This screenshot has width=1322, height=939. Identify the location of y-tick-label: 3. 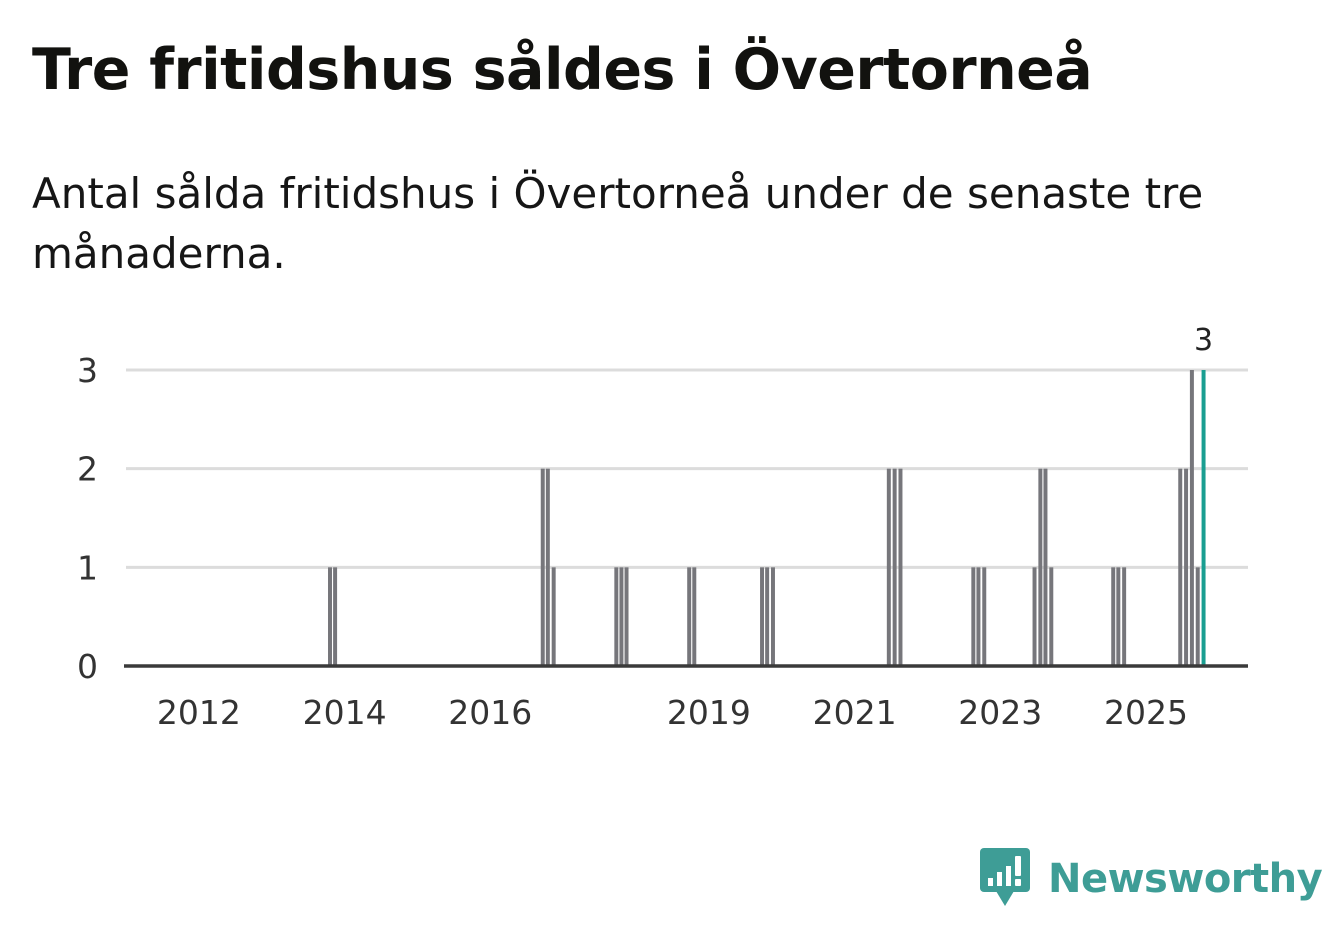
(87, 370).